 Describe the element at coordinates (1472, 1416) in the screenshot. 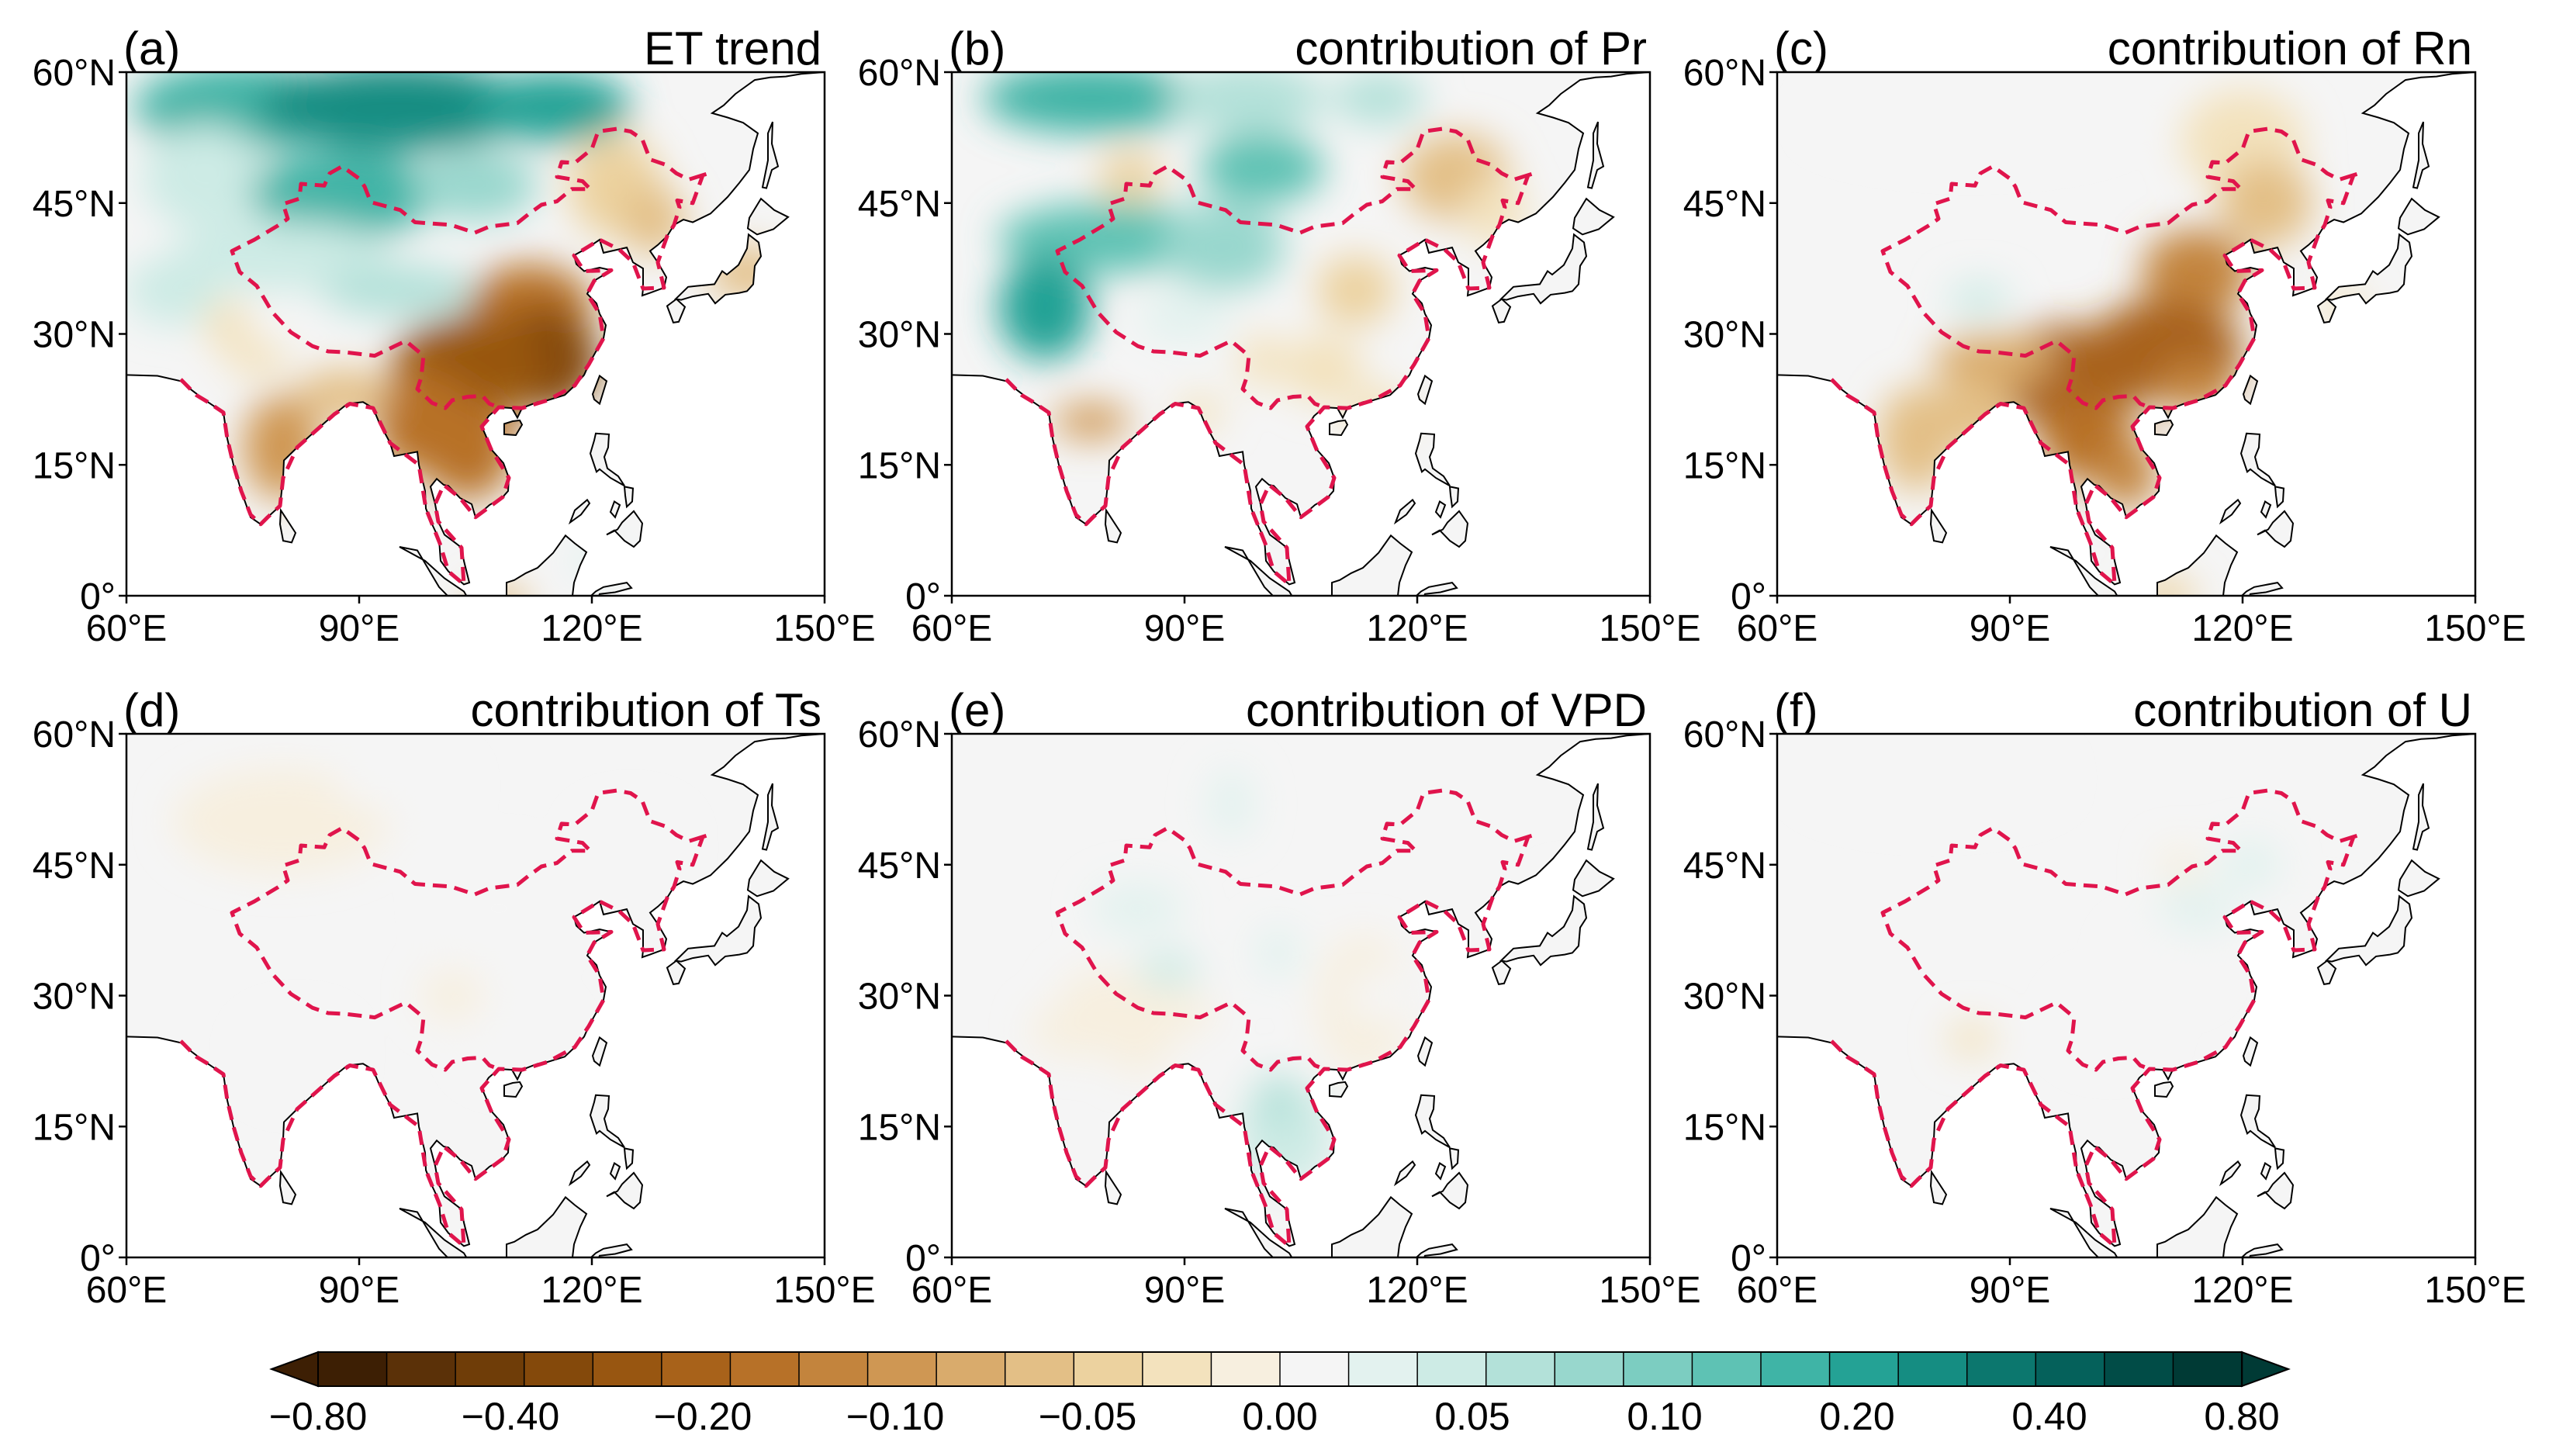

I see `colorbar-tick-label: 0.05` at that location.